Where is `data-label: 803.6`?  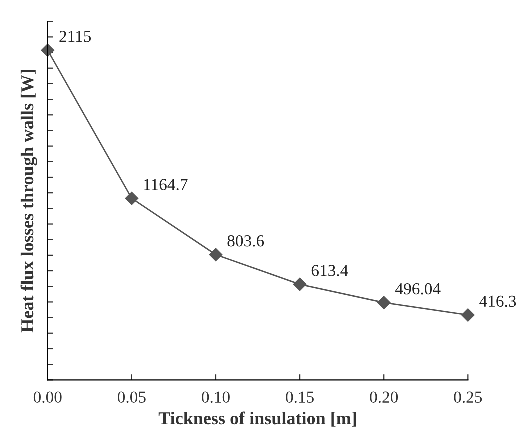 data-label: 803.6 is located at coordinates (246, 241).